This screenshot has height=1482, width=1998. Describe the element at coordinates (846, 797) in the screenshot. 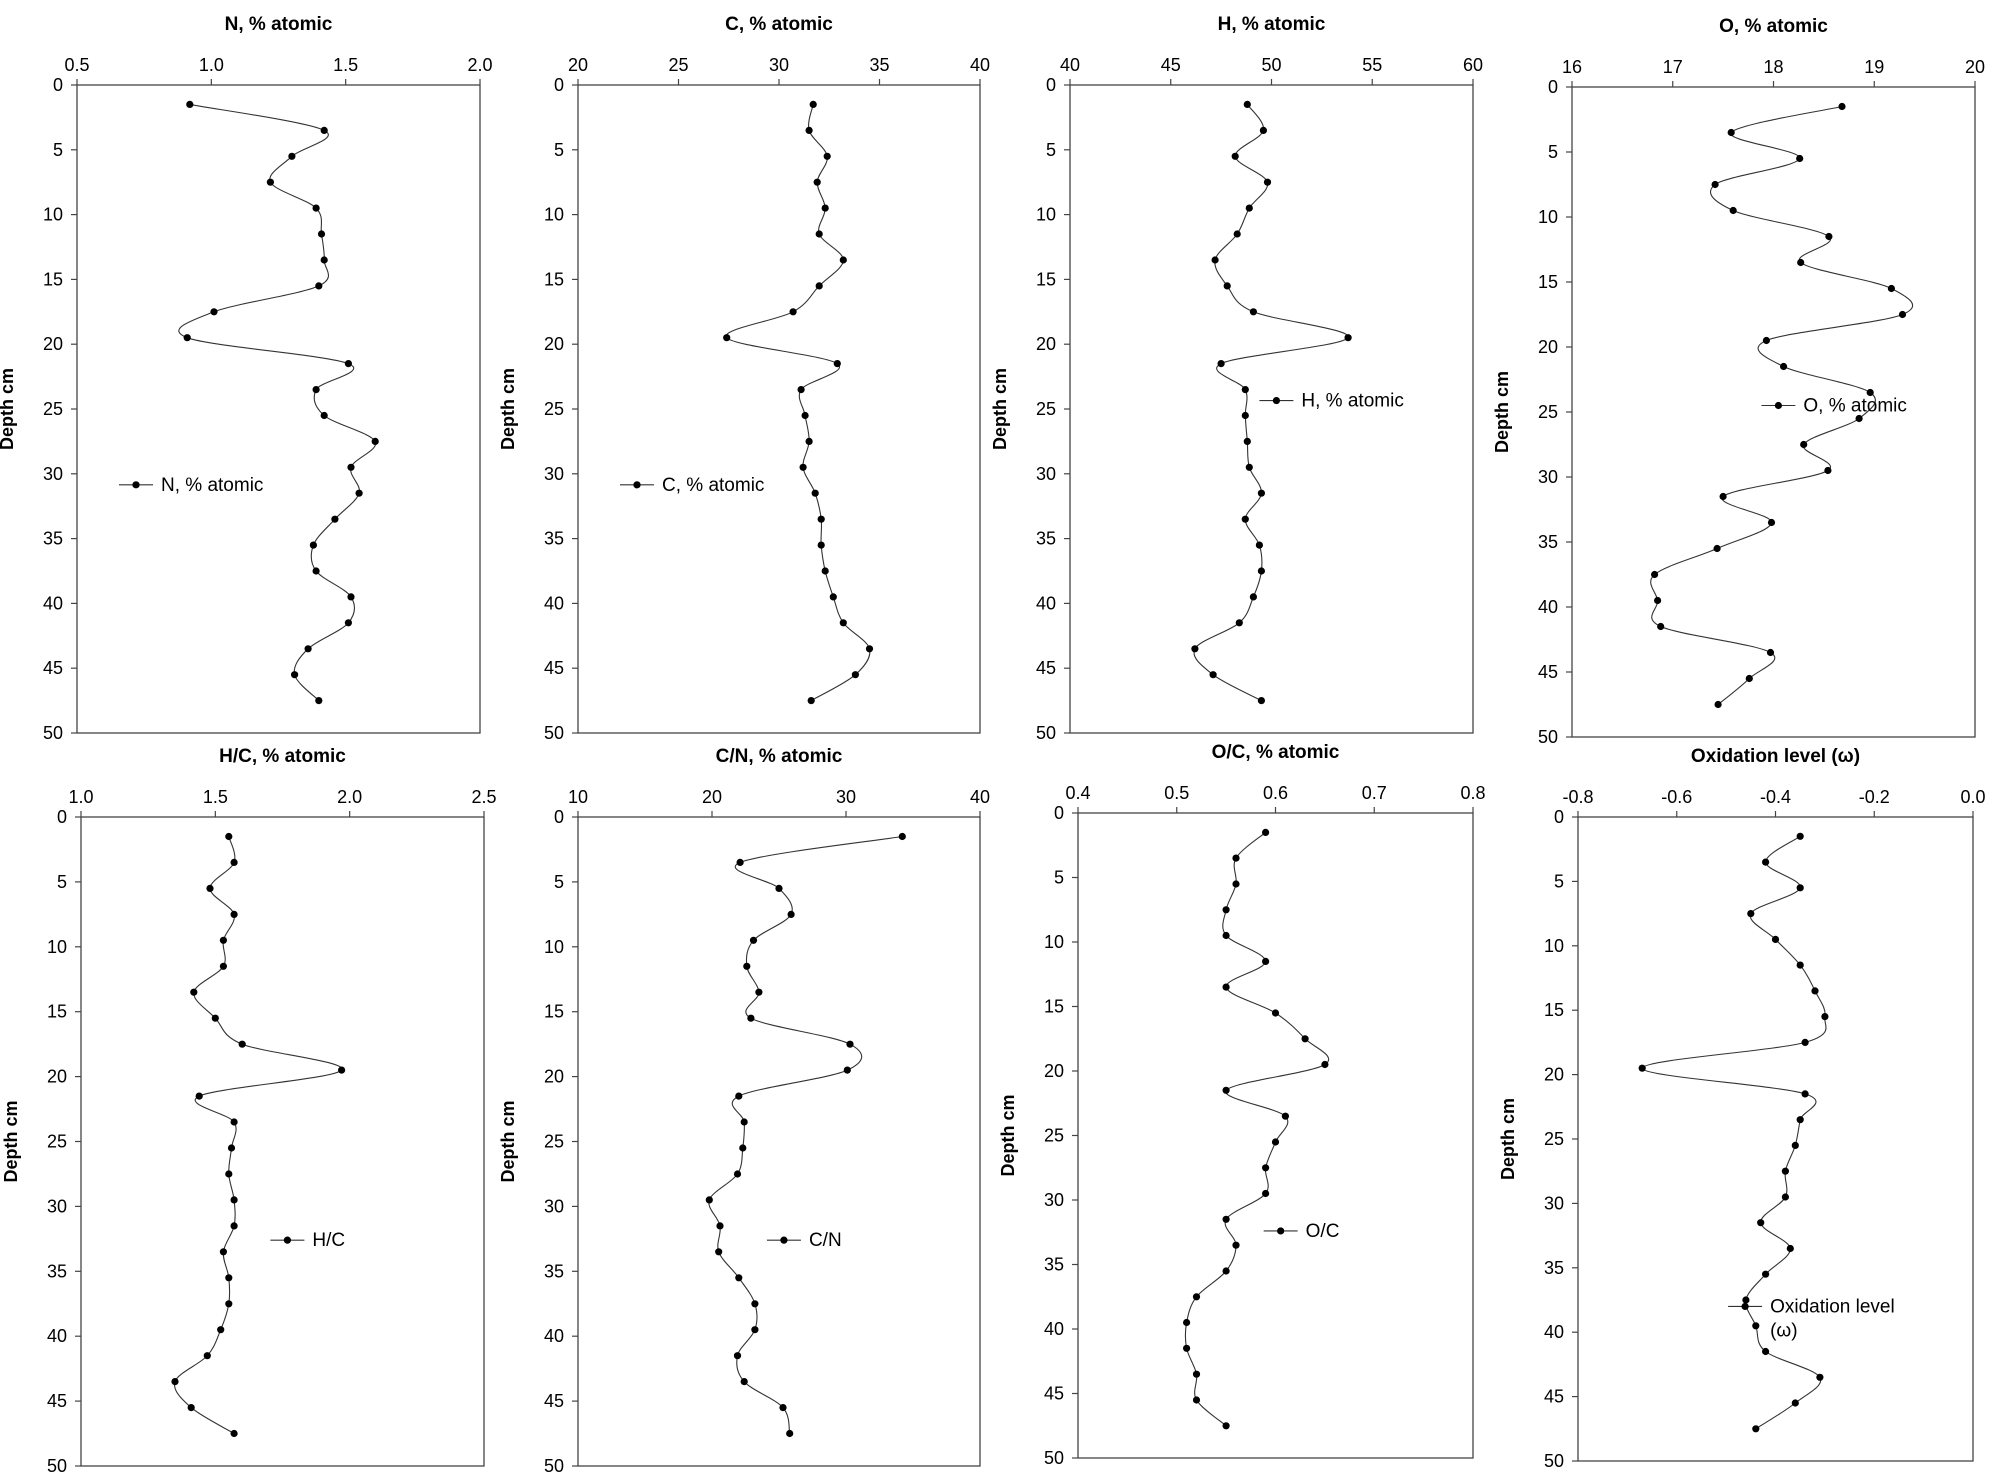

I see `x-tick-label: 30` at that location.